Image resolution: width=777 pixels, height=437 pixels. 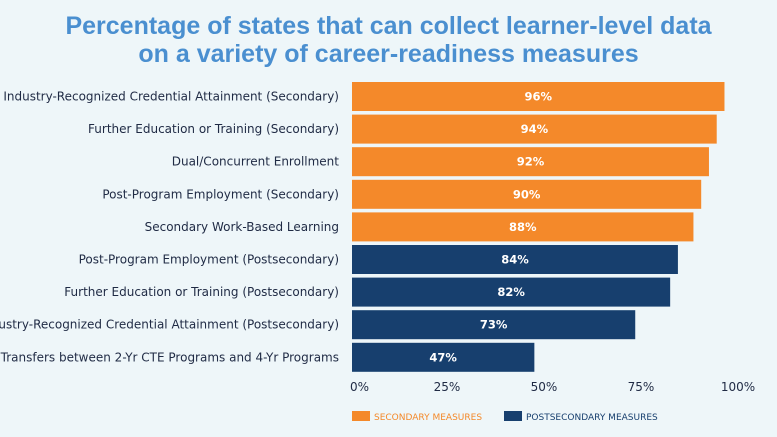 I want to click on legend-swatch-secondary, so click(x=361, y=416).